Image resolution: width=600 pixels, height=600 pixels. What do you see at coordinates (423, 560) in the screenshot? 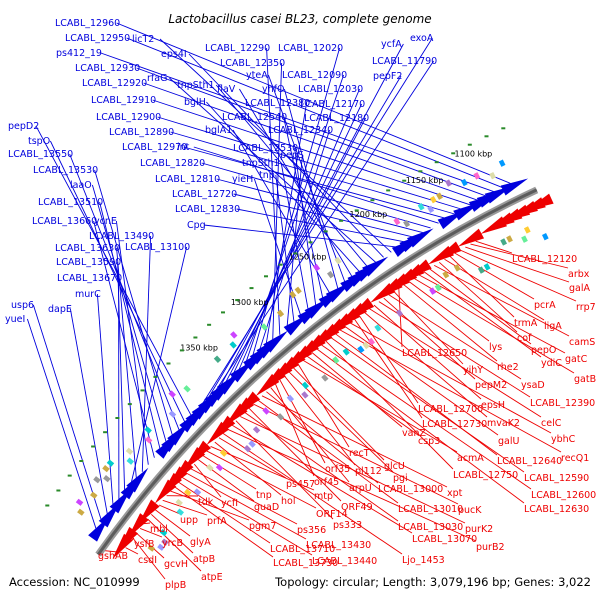
I see `gene-label-reverse: Ljo_1453` at bounding box center [423, 560].